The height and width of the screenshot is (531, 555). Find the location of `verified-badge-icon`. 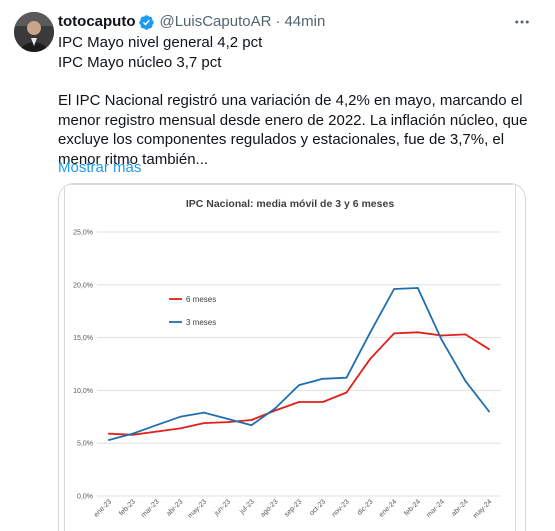

verified-badge-icon is located at coordinates (146, 22).